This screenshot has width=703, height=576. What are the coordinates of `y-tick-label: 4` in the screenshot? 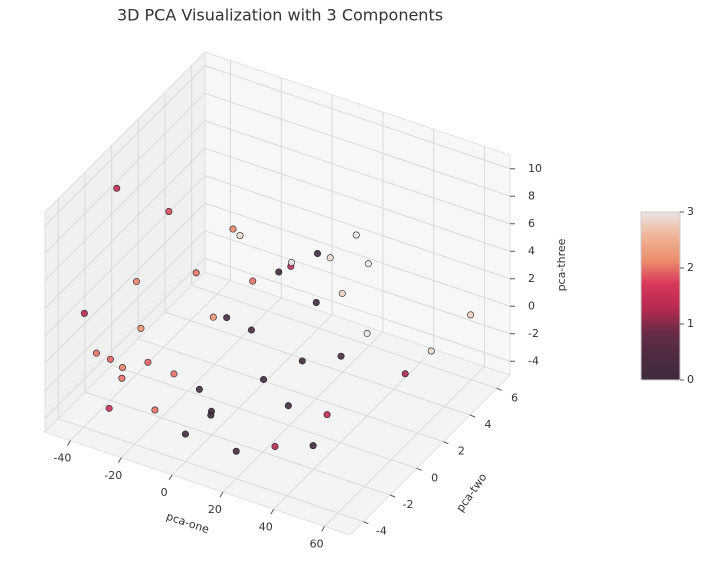 It's located at (488, 424).